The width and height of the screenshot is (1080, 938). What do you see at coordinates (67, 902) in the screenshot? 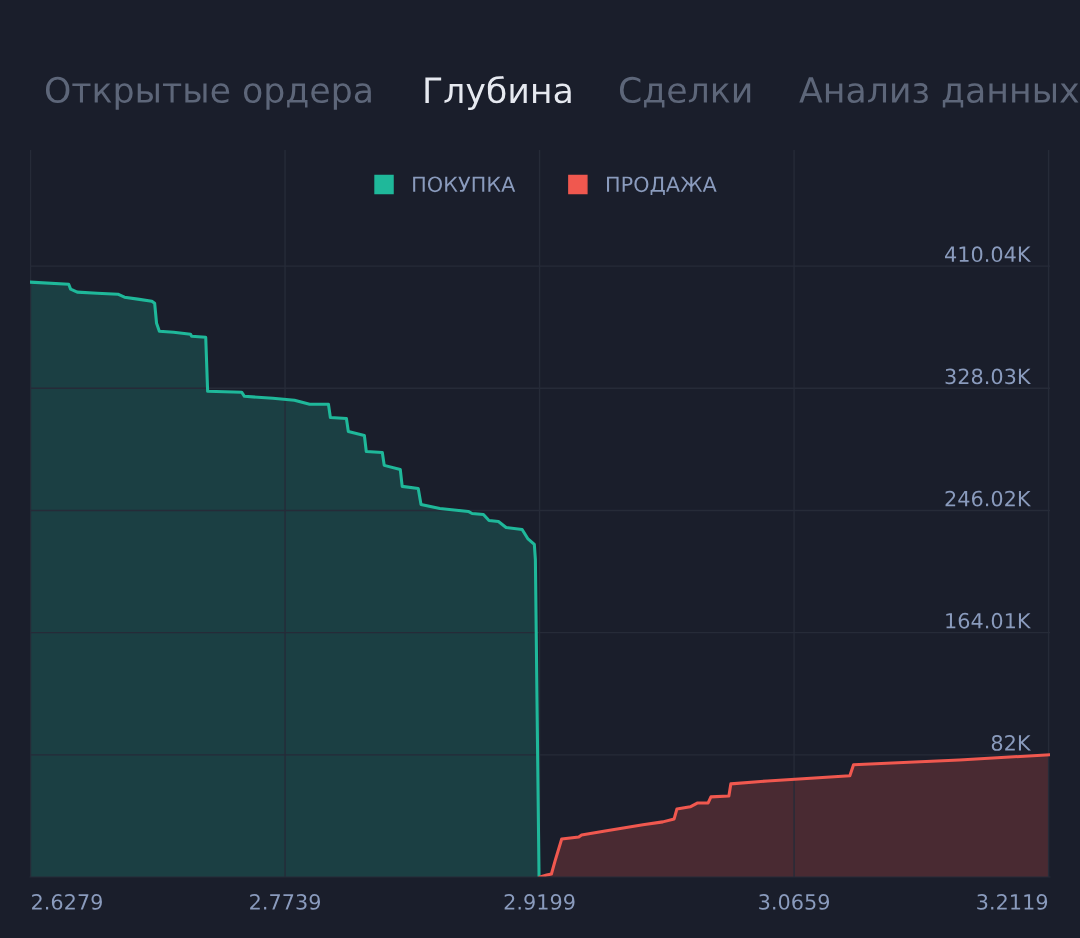
I see `x-tick-label: 2.6279` at bounding box center [67, 902].